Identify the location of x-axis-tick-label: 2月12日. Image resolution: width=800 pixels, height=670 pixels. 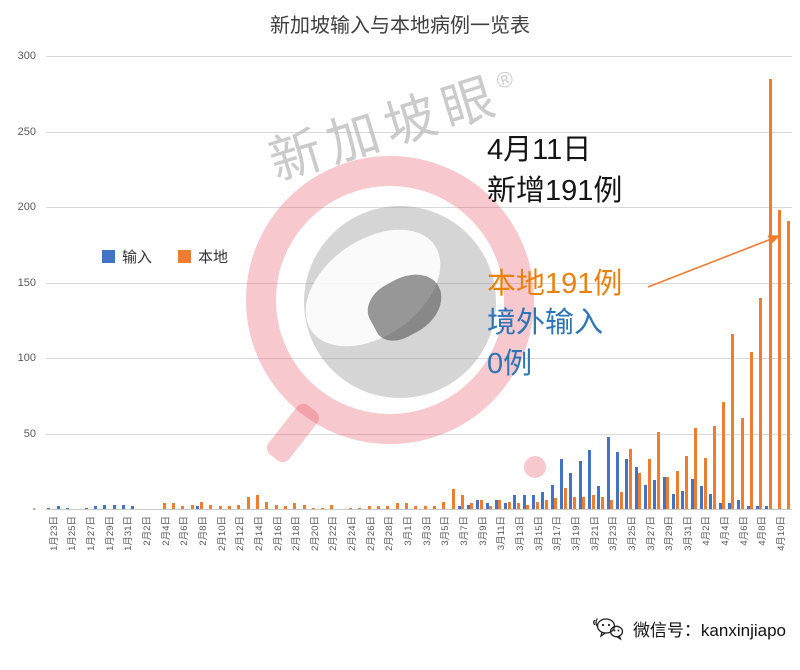
(241, 533).